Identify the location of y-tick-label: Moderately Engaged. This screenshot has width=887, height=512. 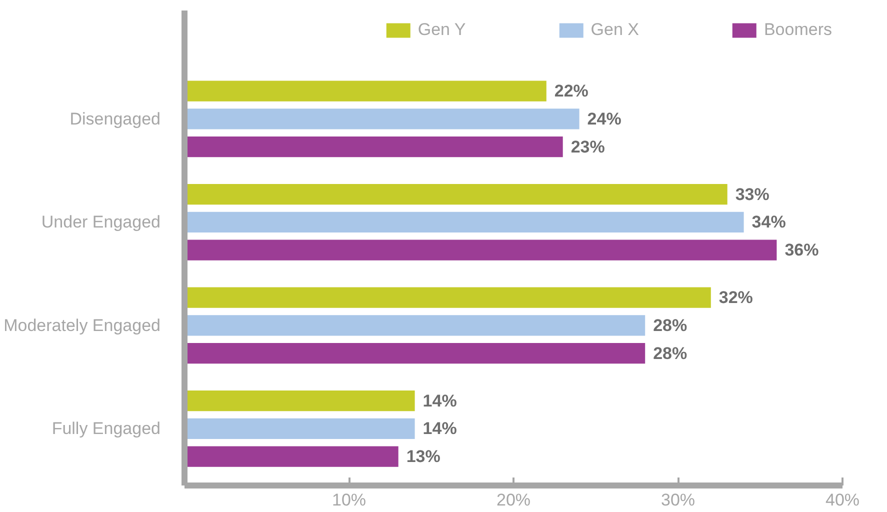
(82, 325).